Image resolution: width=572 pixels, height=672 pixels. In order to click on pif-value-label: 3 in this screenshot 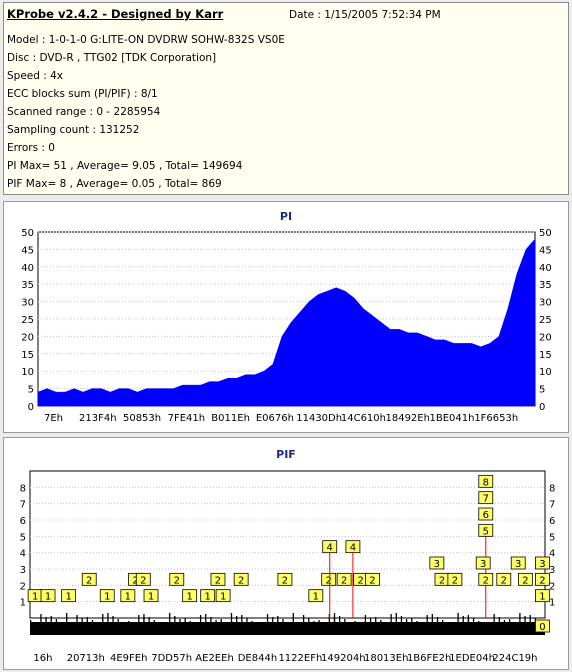, I will do `click(437, 564)`.